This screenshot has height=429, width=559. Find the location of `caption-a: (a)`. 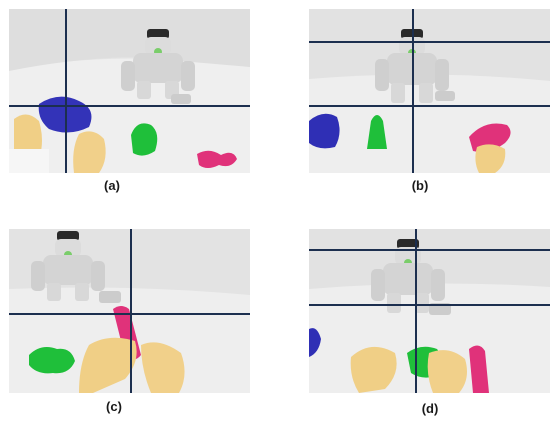

caption-a: (a) is located at coordinates (112, 185).